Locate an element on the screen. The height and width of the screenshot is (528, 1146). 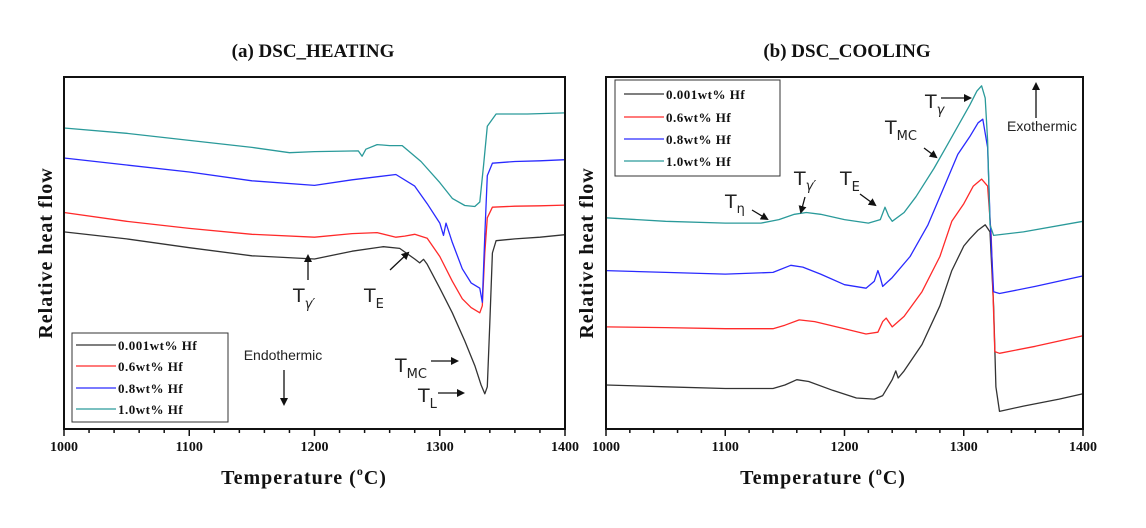
svg-text: Exothermic is located at coordinates (1042, 126).